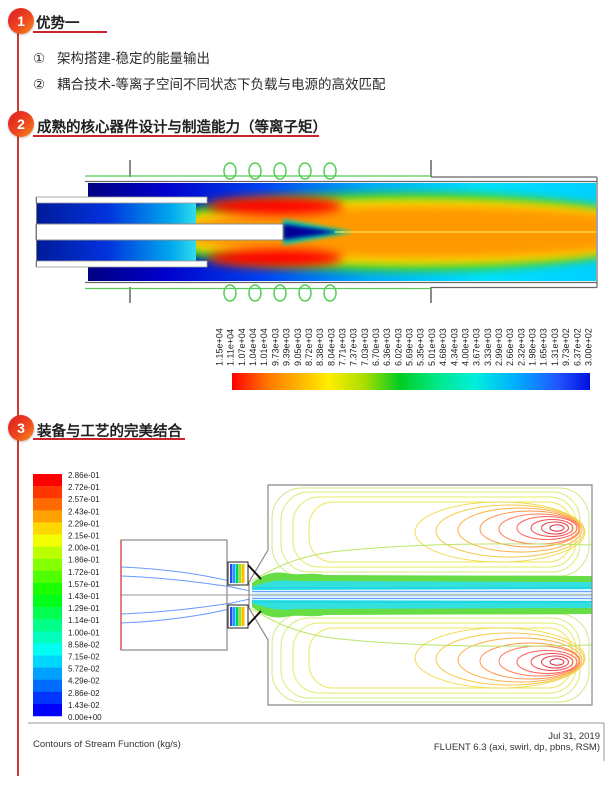 The height and width of the screenshot is (796, 611). Describe the element at coordinates (220, 347) in the screenshot. I see `torch-scale-label: 1.15e+04` at that location.